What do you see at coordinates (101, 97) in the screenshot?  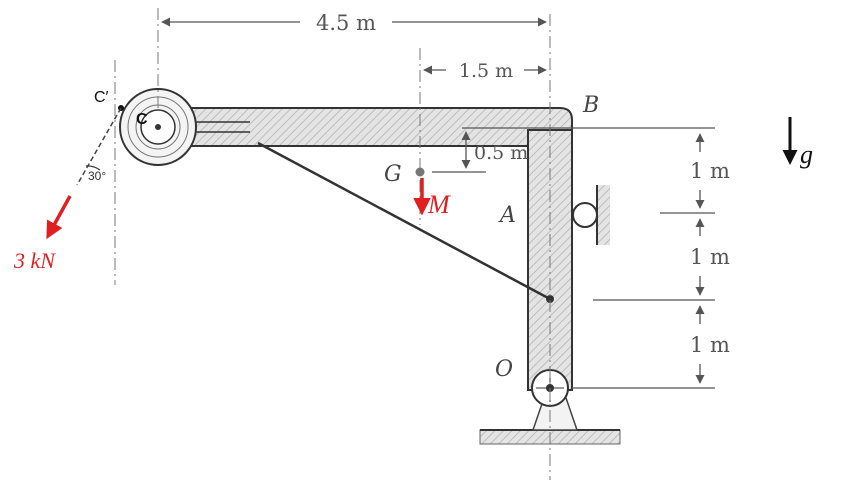 I see `label-c-prime: C′` at bounding box center [101, 97].